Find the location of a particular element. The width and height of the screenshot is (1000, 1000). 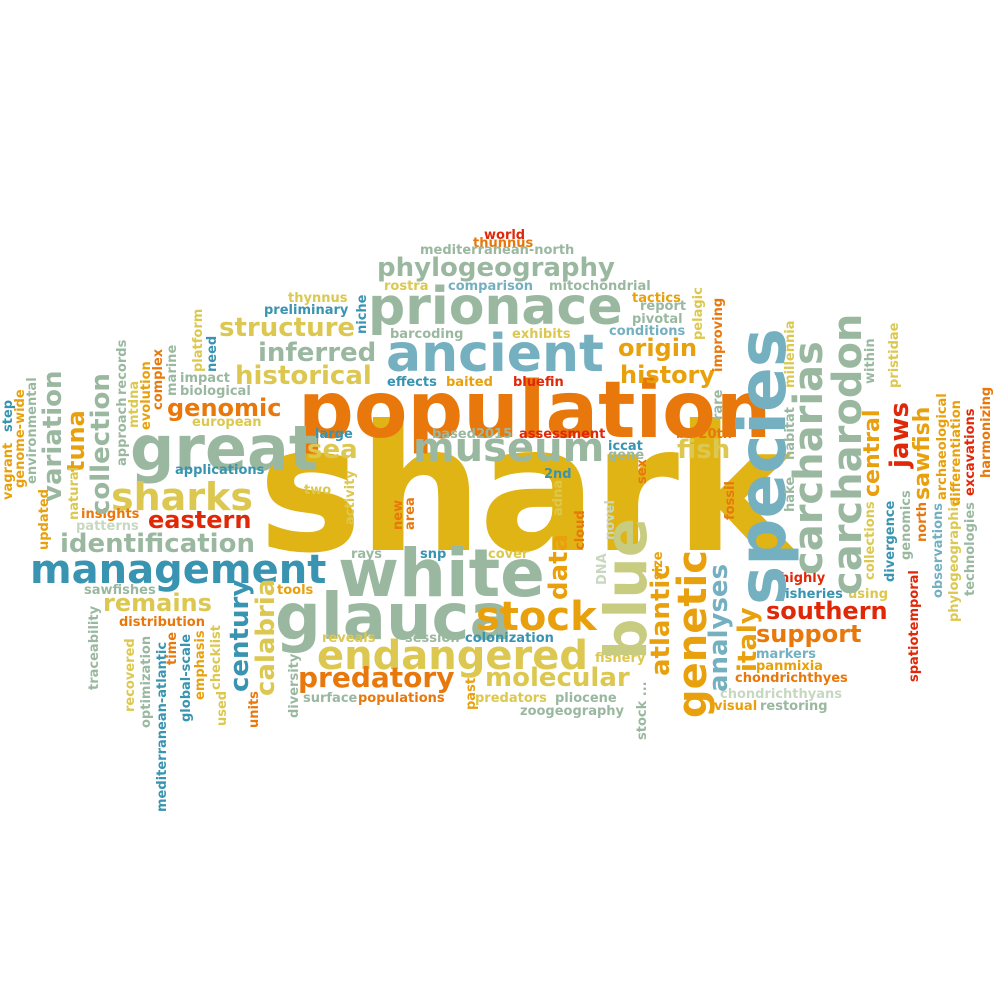

word: white is located at coordinates (441, 573).